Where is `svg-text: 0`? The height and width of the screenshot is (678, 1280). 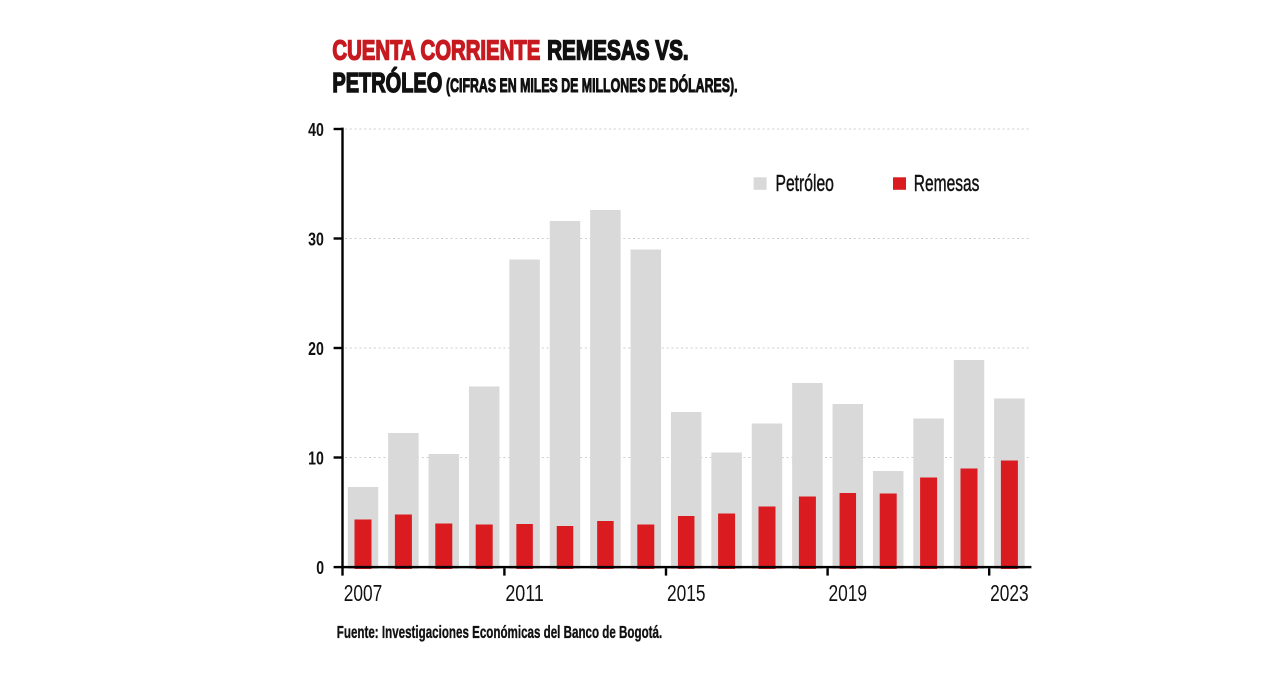 svg-text: 0 is located at coordinates (320, 568).